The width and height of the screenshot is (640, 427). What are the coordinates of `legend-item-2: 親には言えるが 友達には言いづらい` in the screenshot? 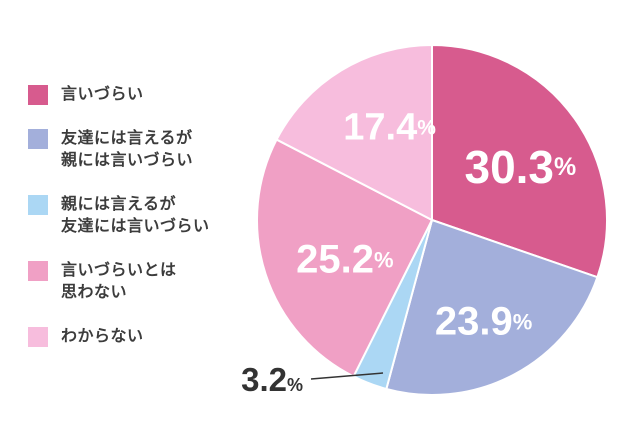 It's located at (119, 216).